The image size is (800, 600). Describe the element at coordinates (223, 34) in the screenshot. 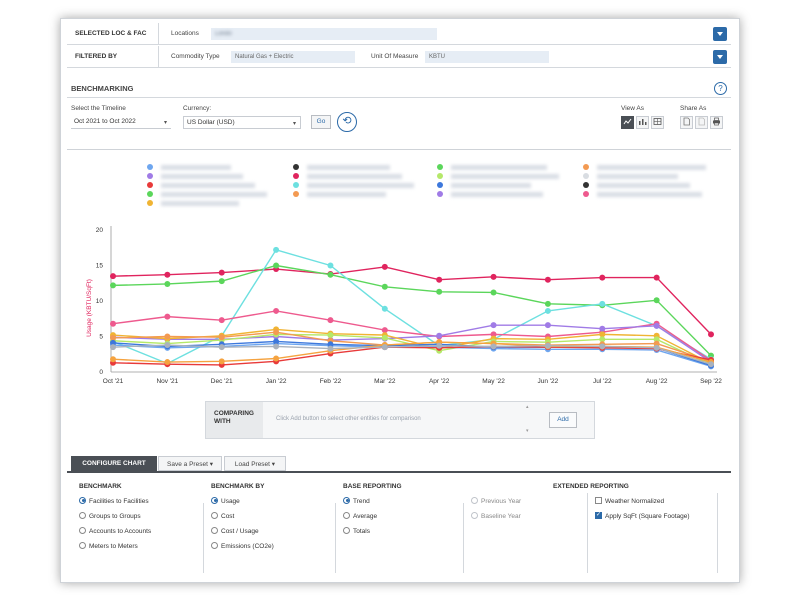

I see `locations-value: Londo` at that location.